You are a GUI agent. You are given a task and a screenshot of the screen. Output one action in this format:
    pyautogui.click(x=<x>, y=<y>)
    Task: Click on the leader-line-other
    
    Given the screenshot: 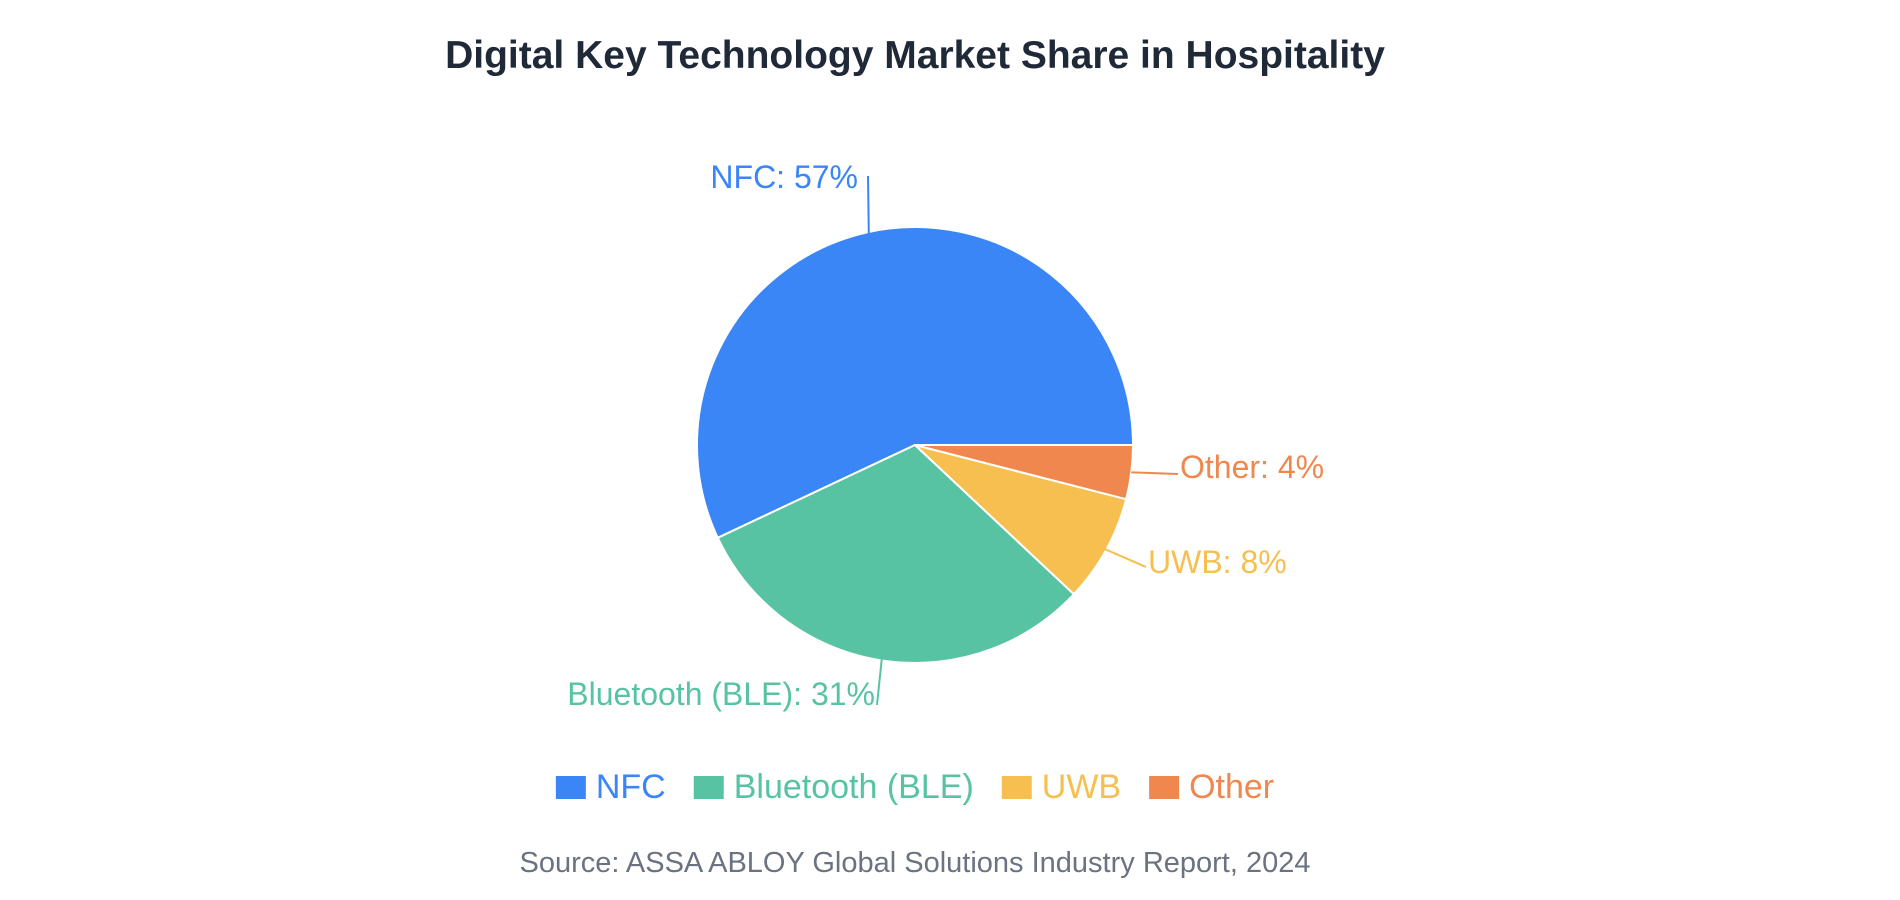 What is the action you would take?
    pyautogui.click(x=1155, y=473)
    